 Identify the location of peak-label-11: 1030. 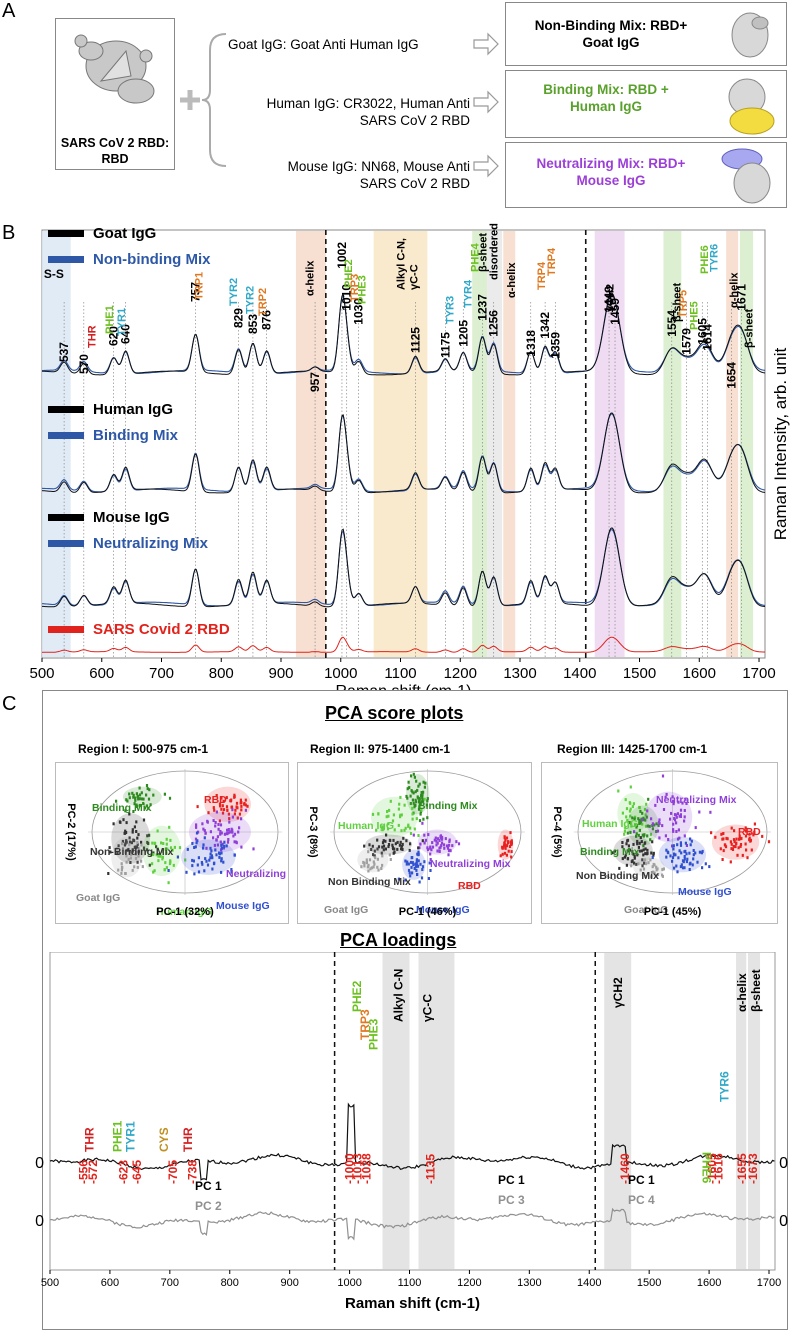
(359, 311).